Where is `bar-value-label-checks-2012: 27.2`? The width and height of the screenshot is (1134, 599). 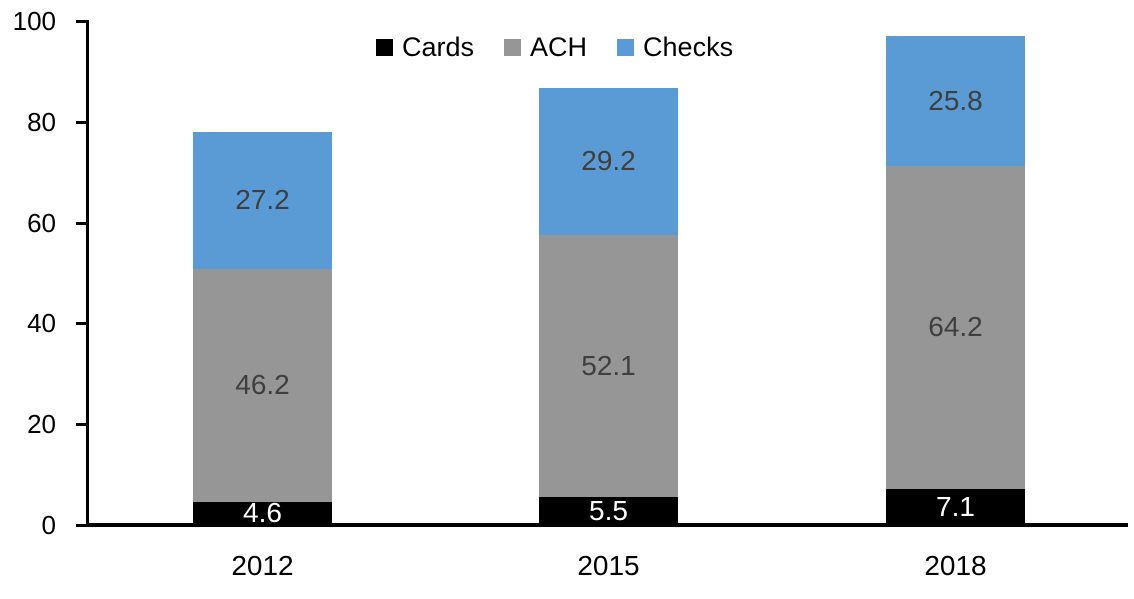 bar-value-label-checks-2012: 27.2 is located at coordinates (262, 200).